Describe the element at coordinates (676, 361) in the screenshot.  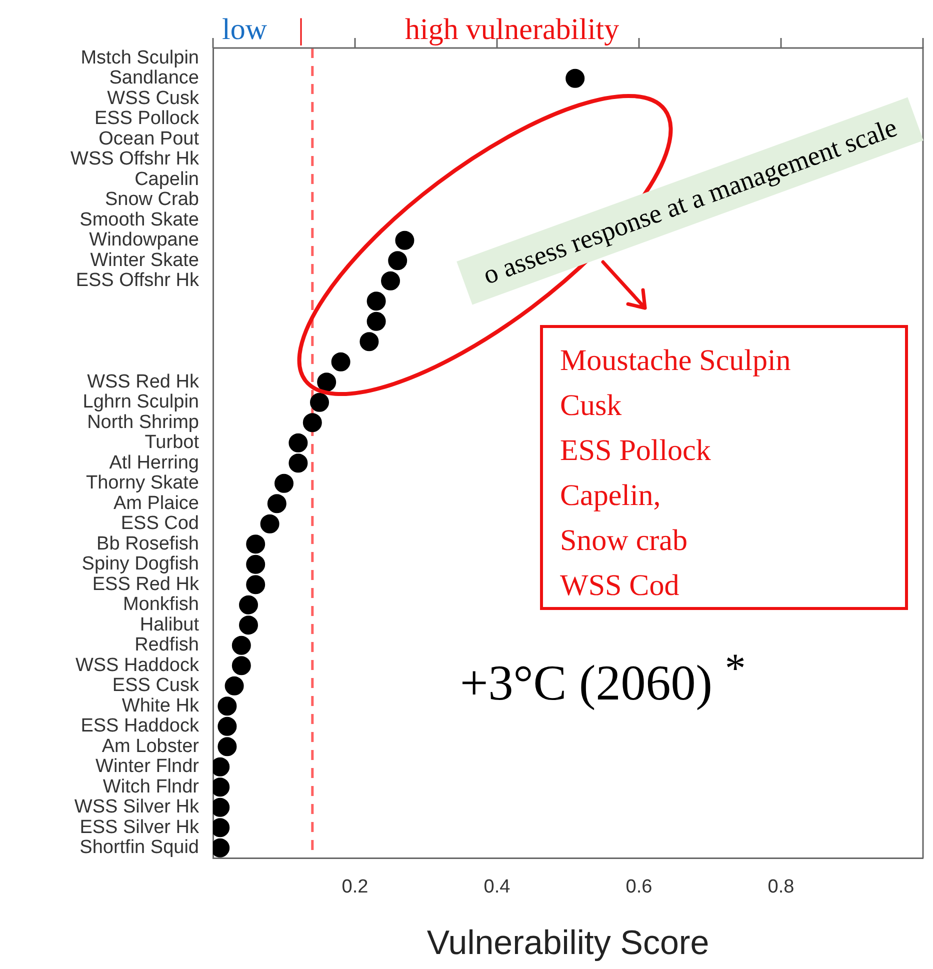
I see `annotation: Moustache Sculpin` at that location.